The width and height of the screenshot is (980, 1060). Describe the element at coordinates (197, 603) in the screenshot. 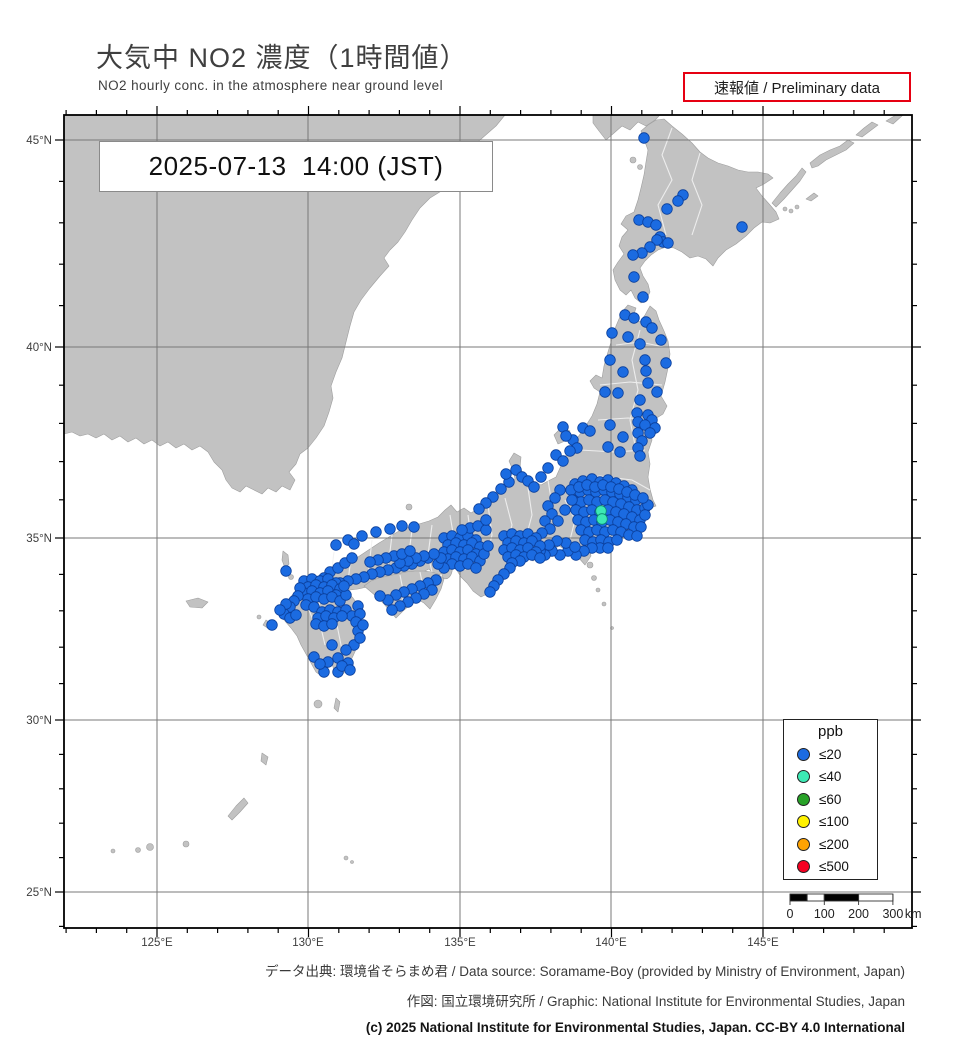

I see `land-jeju` at that location.